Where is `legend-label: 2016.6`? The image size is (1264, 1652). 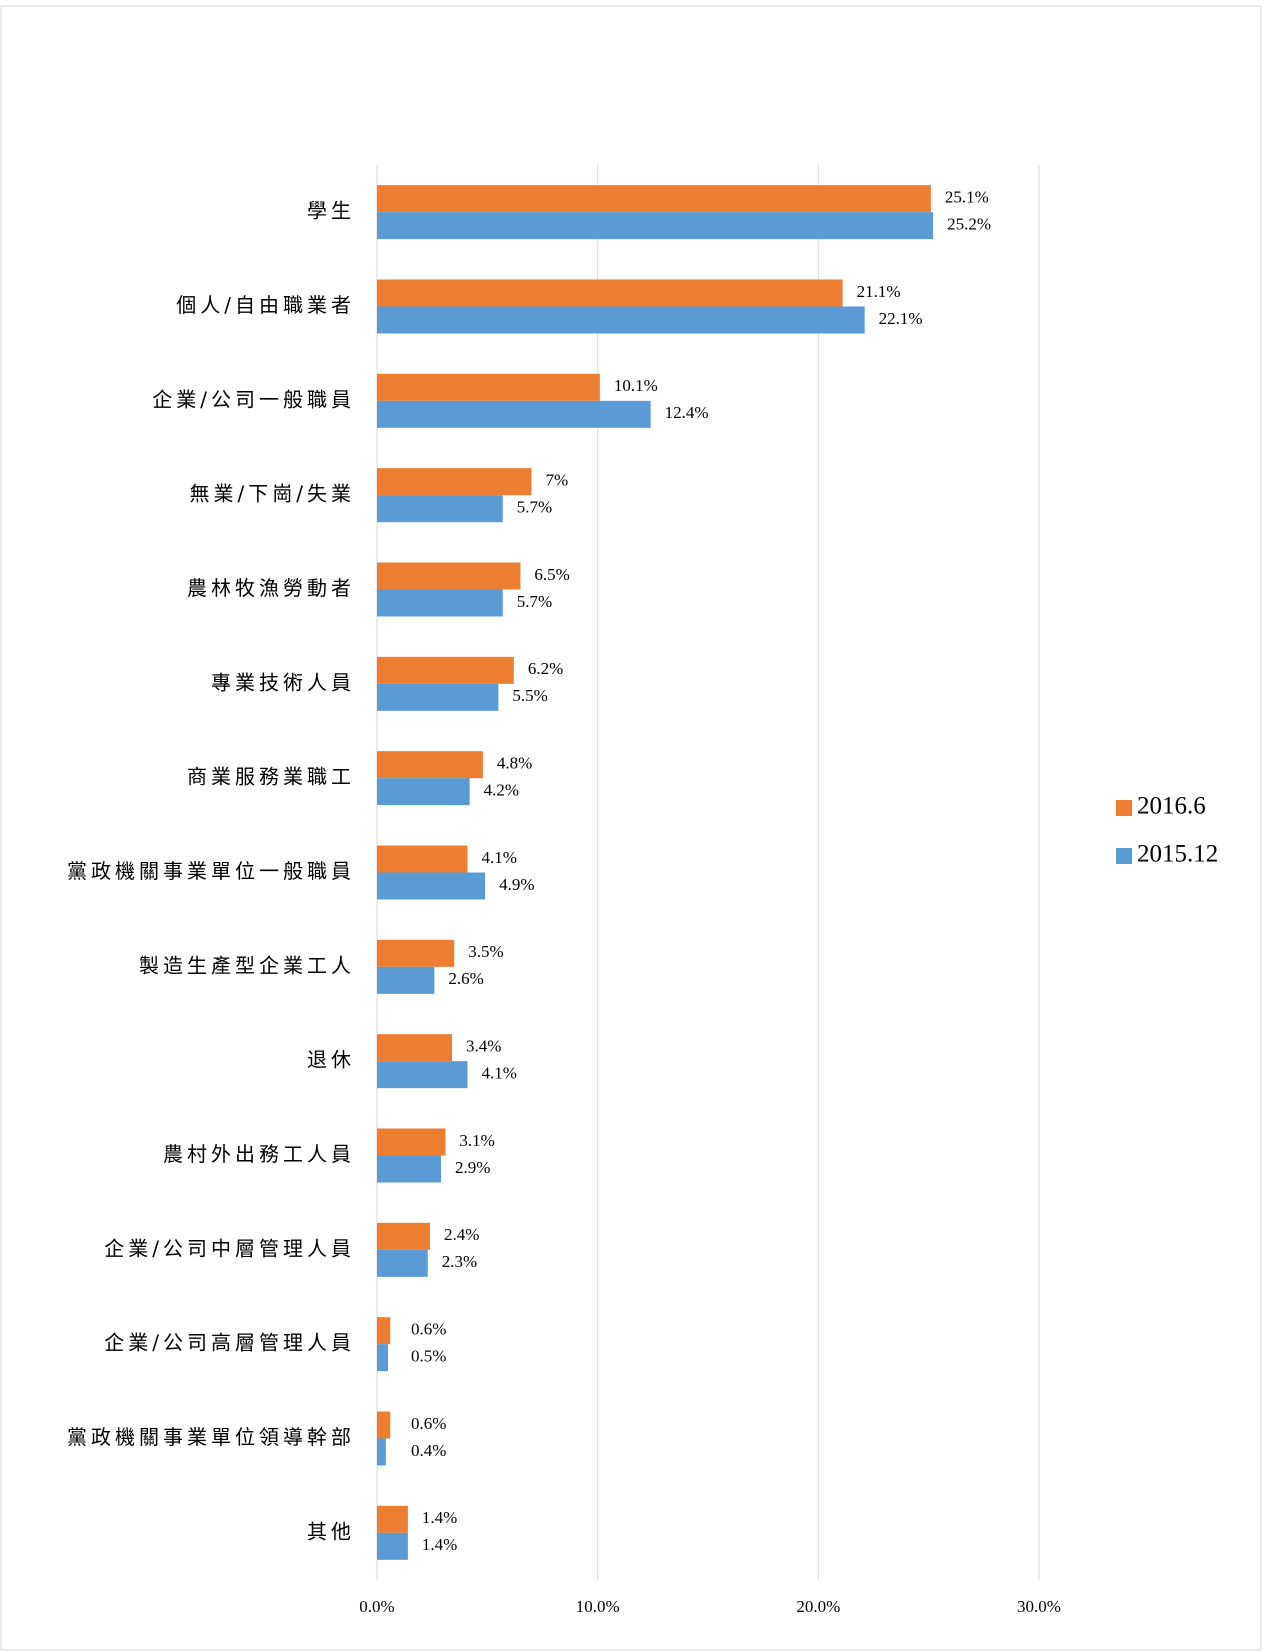
legend-label: 2016.6 is located at coordinates (1171, 806).